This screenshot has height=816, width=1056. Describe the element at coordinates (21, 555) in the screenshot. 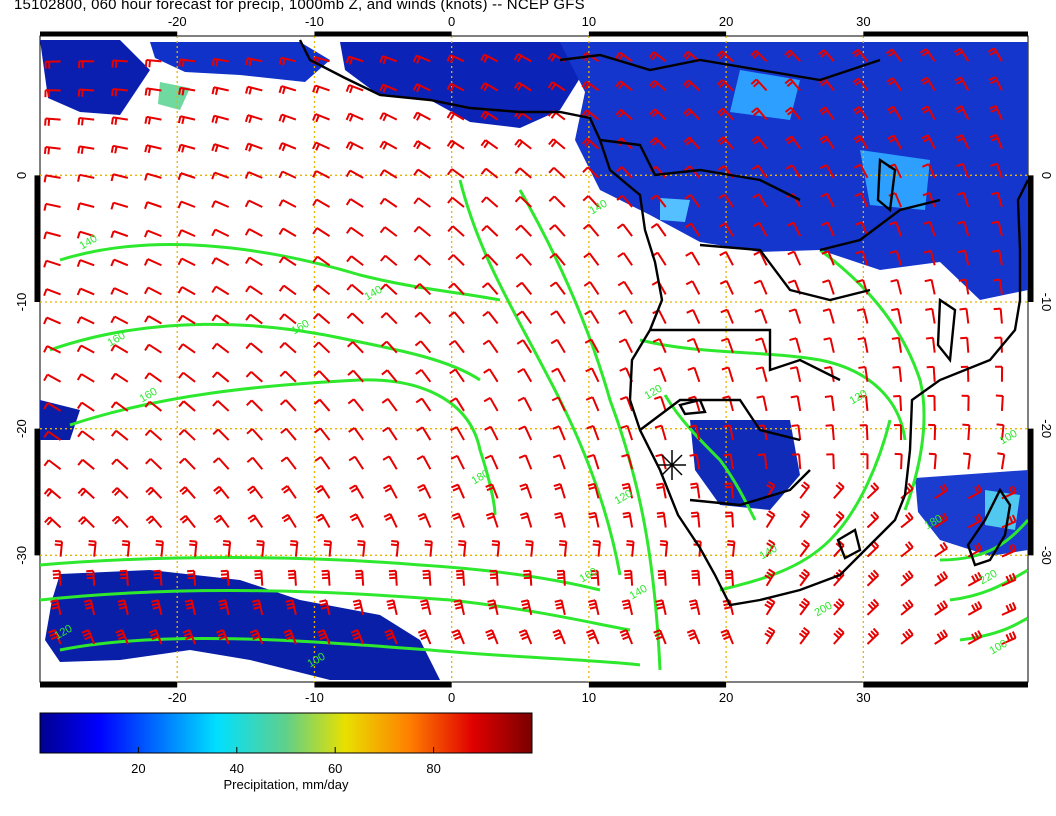

I see `lat-tick-label-left: -30` at that location.